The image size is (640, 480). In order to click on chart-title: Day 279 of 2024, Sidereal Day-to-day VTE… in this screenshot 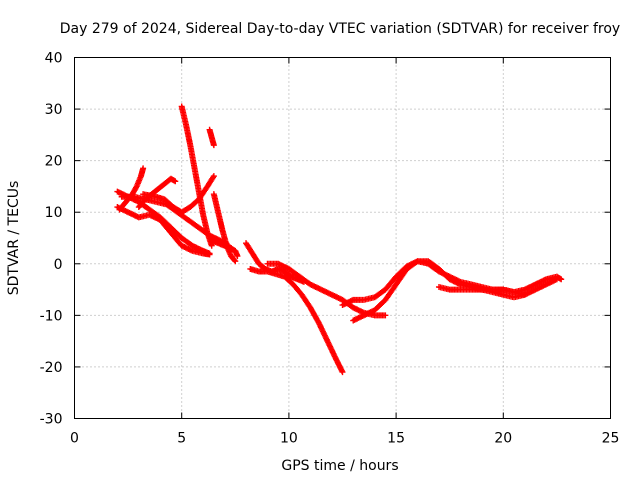, I will do `click(340, 29)`.